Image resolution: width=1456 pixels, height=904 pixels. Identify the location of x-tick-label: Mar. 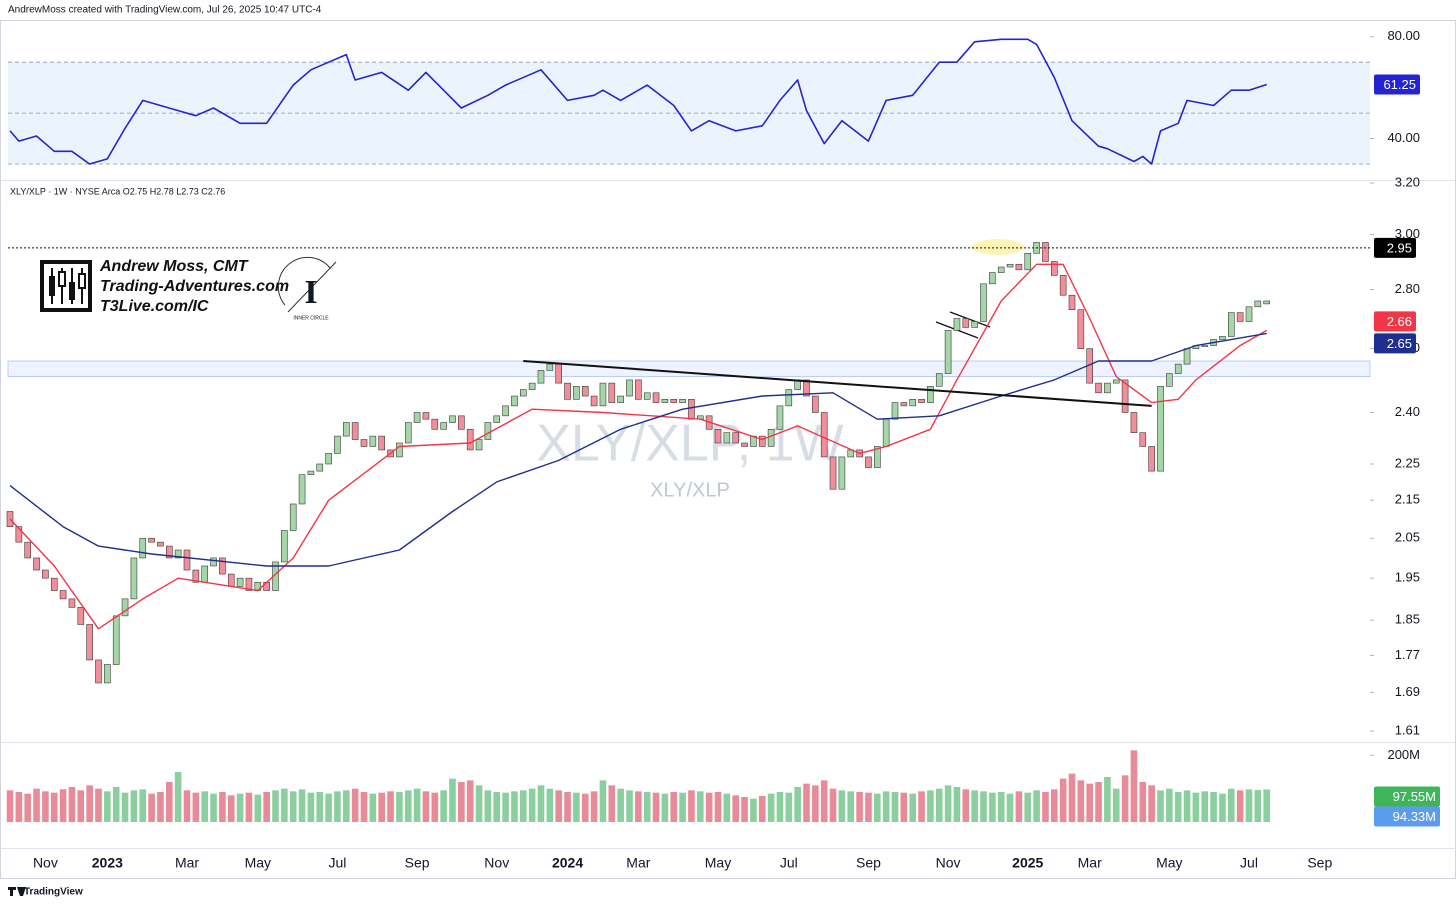
(638, 863).